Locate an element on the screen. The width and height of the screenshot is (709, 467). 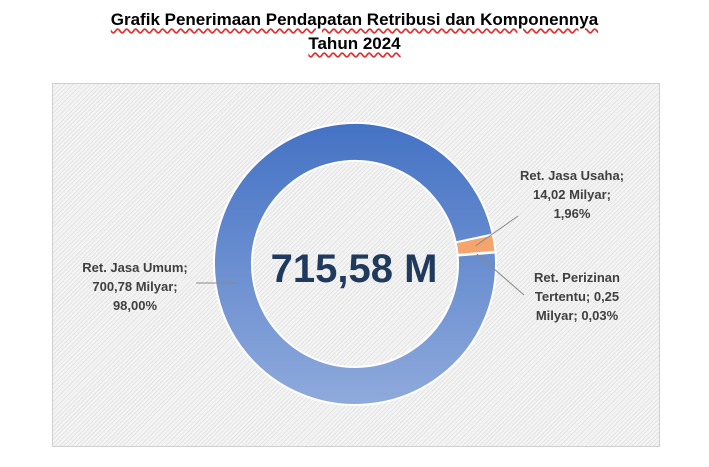
data-label-jasa-umum: Ret. Jasa Umum; 700,78 Milyar; 98,00% is located at coordinates (135, 286).